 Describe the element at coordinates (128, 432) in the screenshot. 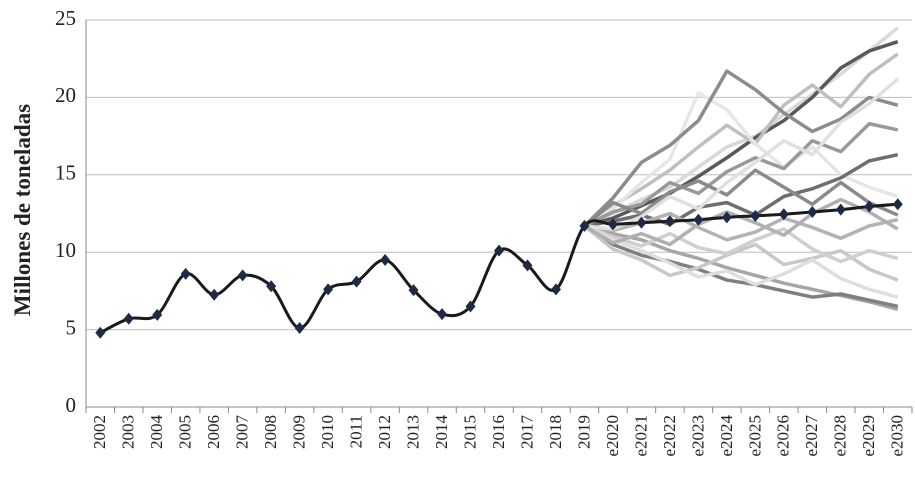

I see `x-tick-label: 2003` at that location.